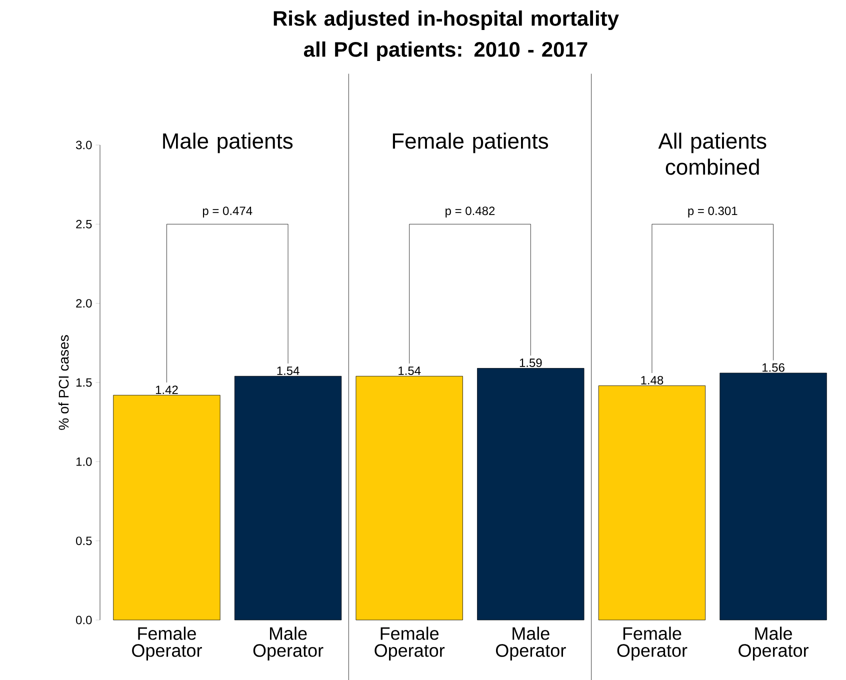  I want to click on annotation: p = 0.474, so click(227, 212).